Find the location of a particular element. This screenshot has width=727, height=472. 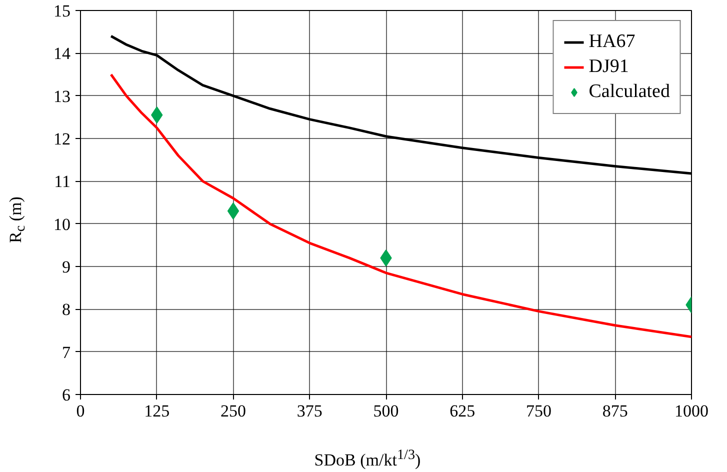

x-tick-label: 875 is located at coordinates (615, 411).